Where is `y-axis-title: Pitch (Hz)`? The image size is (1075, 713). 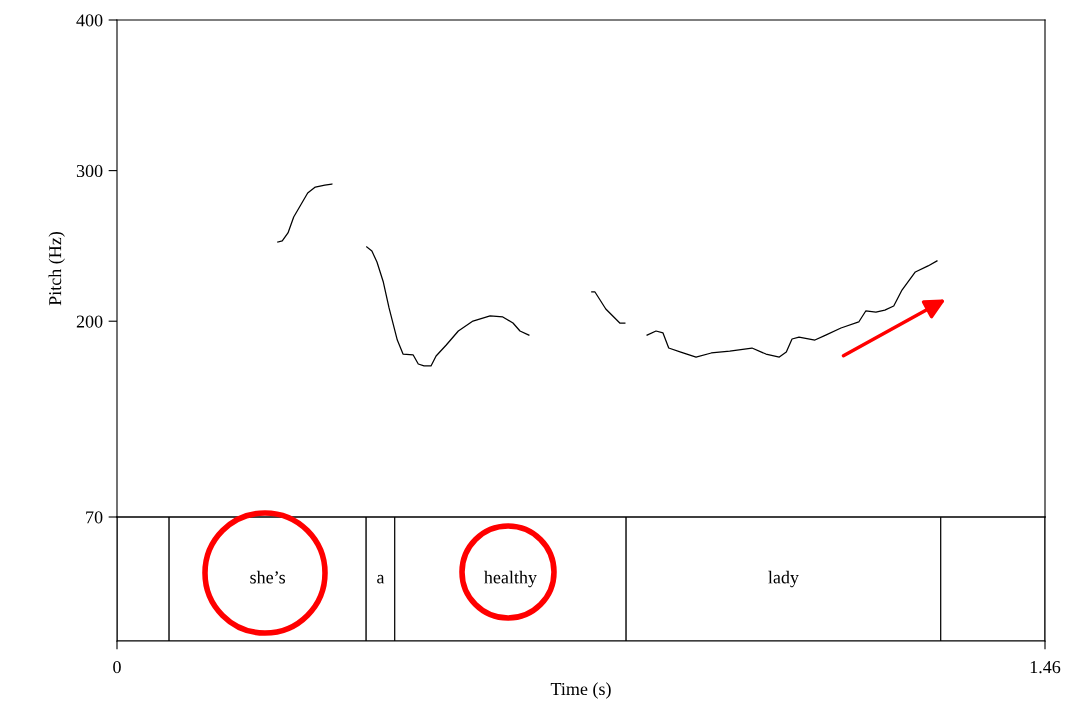
y-axis-title: Pitch (Hz) is located at coordinates (56, 268).